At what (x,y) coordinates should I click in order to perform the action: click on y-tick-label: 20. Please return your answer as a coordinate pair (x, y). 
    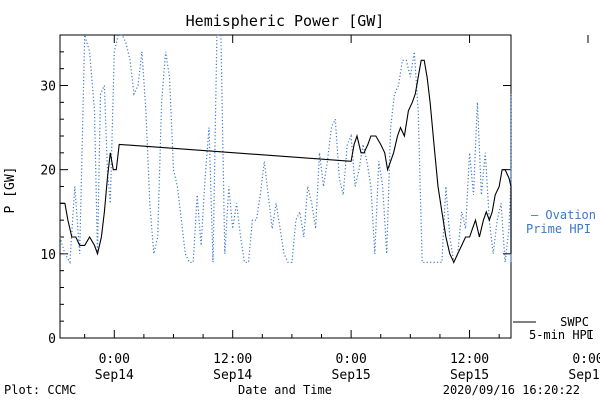
    Looking at the image, I should click on (48, 171).